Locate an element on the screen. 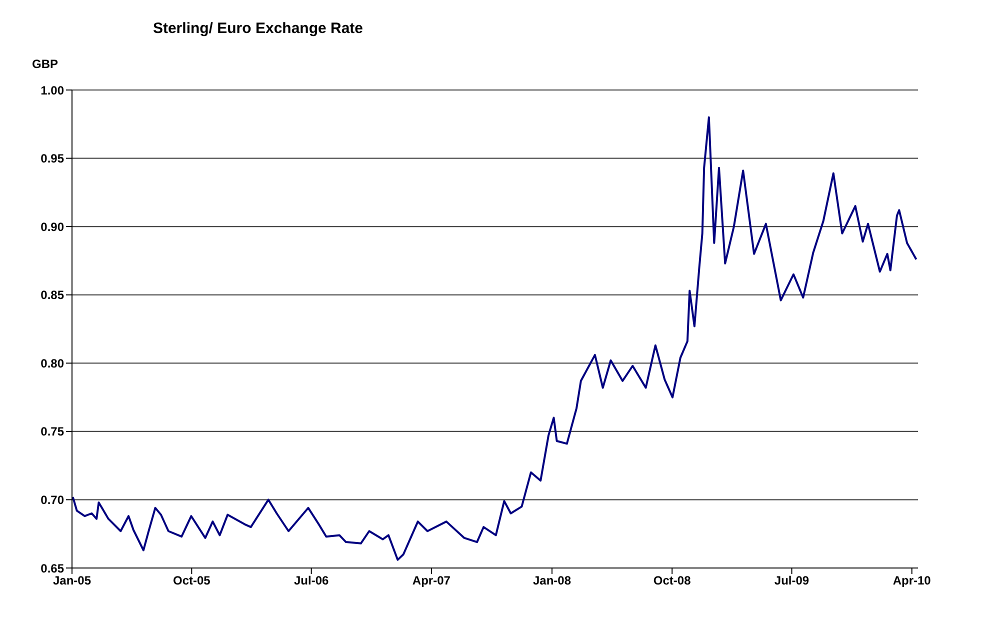 The height and width of the screenshot is (629, 987). x-tick-label: Apr-07 is located at coordinates (431, 581).